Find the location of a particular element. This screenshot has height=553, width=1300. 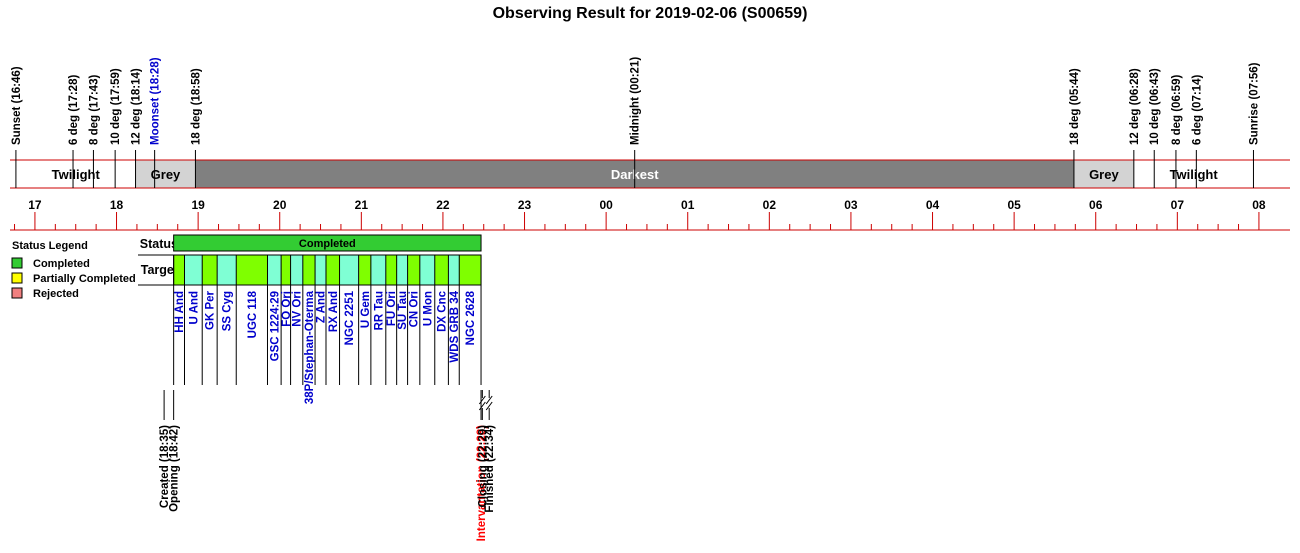

hour-tick-label: 22 is located at coordinates (443, 205).